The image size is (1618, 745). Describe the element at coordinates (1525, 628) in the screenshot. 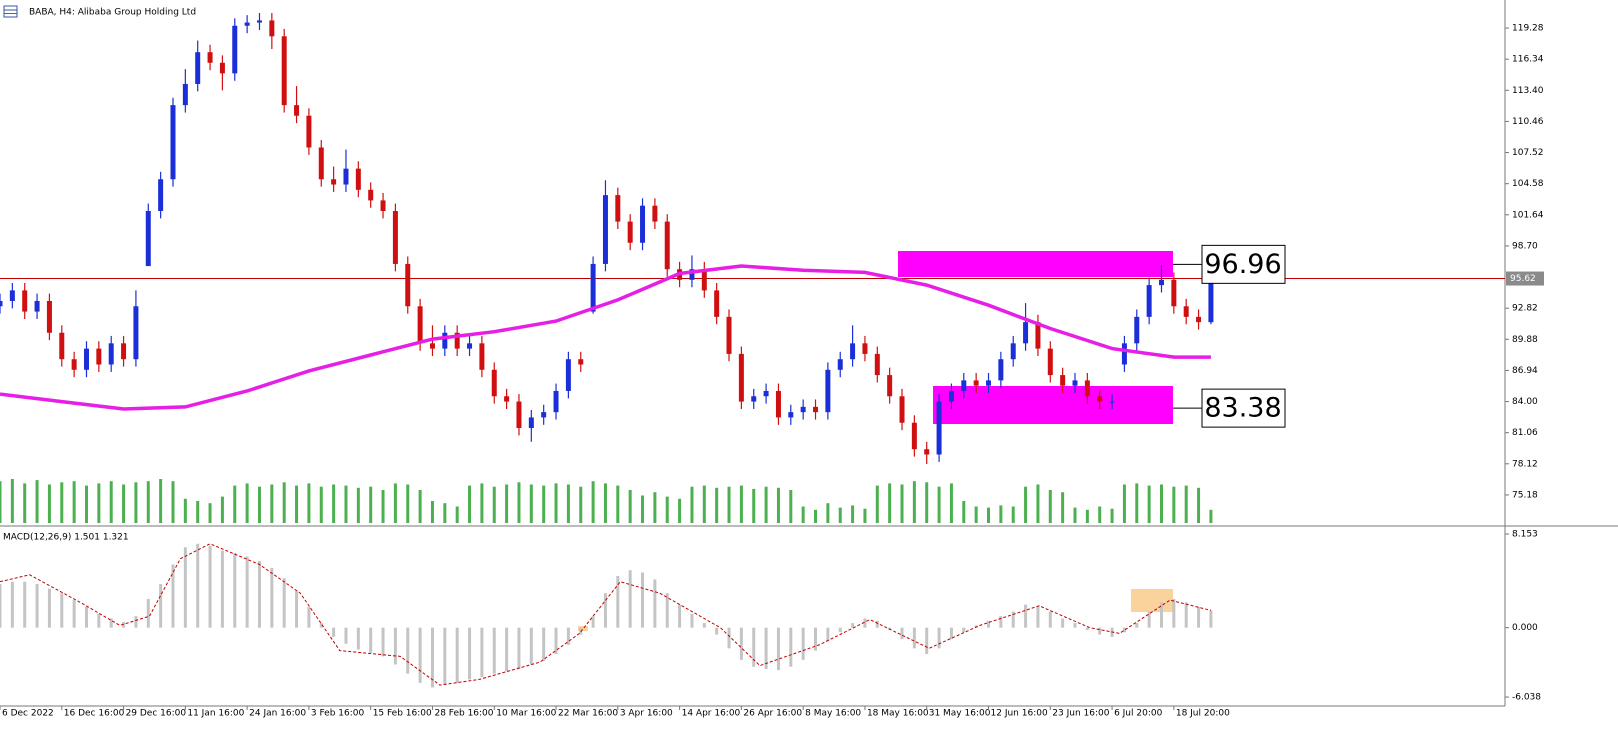

I see `y-tick-label: 0.000` at that location.